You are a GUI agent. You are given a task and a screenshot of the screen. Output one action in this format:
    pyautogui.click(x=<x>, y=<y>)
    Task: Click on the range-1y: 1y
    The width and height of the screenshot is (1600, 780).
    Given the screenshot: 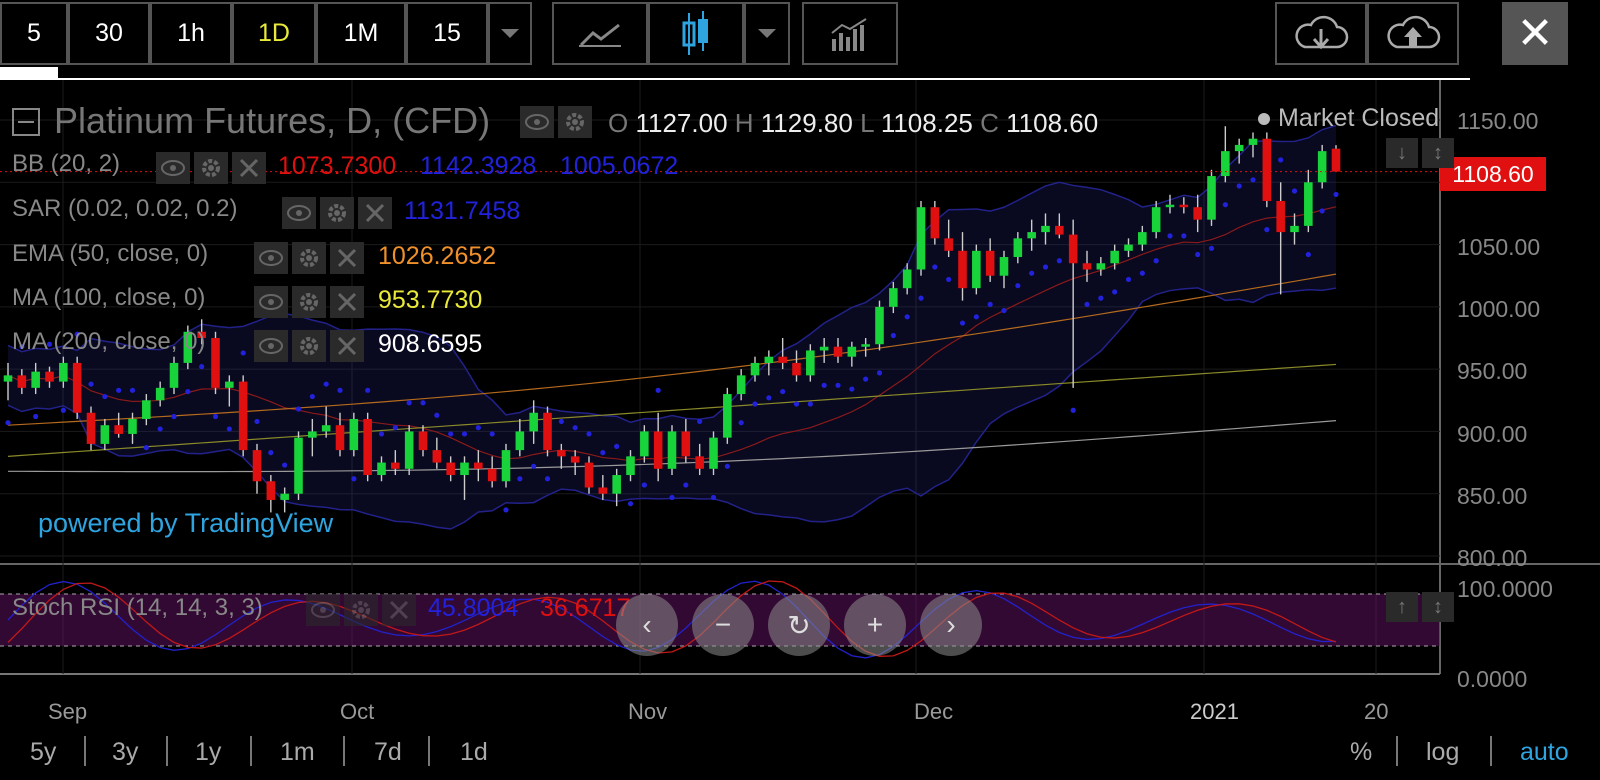 What is the action you would take?
    pyautogui.click(x=208, y=752)
    